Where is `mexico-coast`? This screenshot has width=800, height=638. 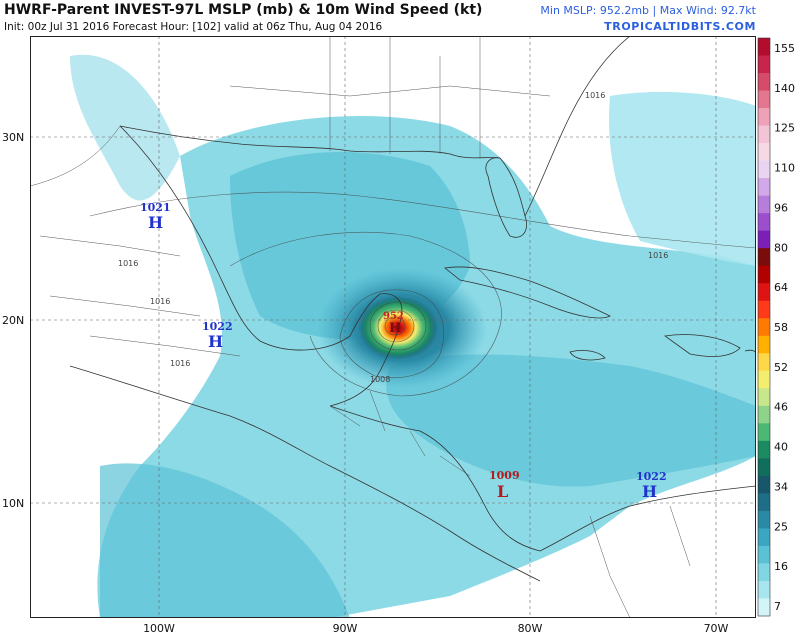 mexico-coast is located at coordinates (235, 238).